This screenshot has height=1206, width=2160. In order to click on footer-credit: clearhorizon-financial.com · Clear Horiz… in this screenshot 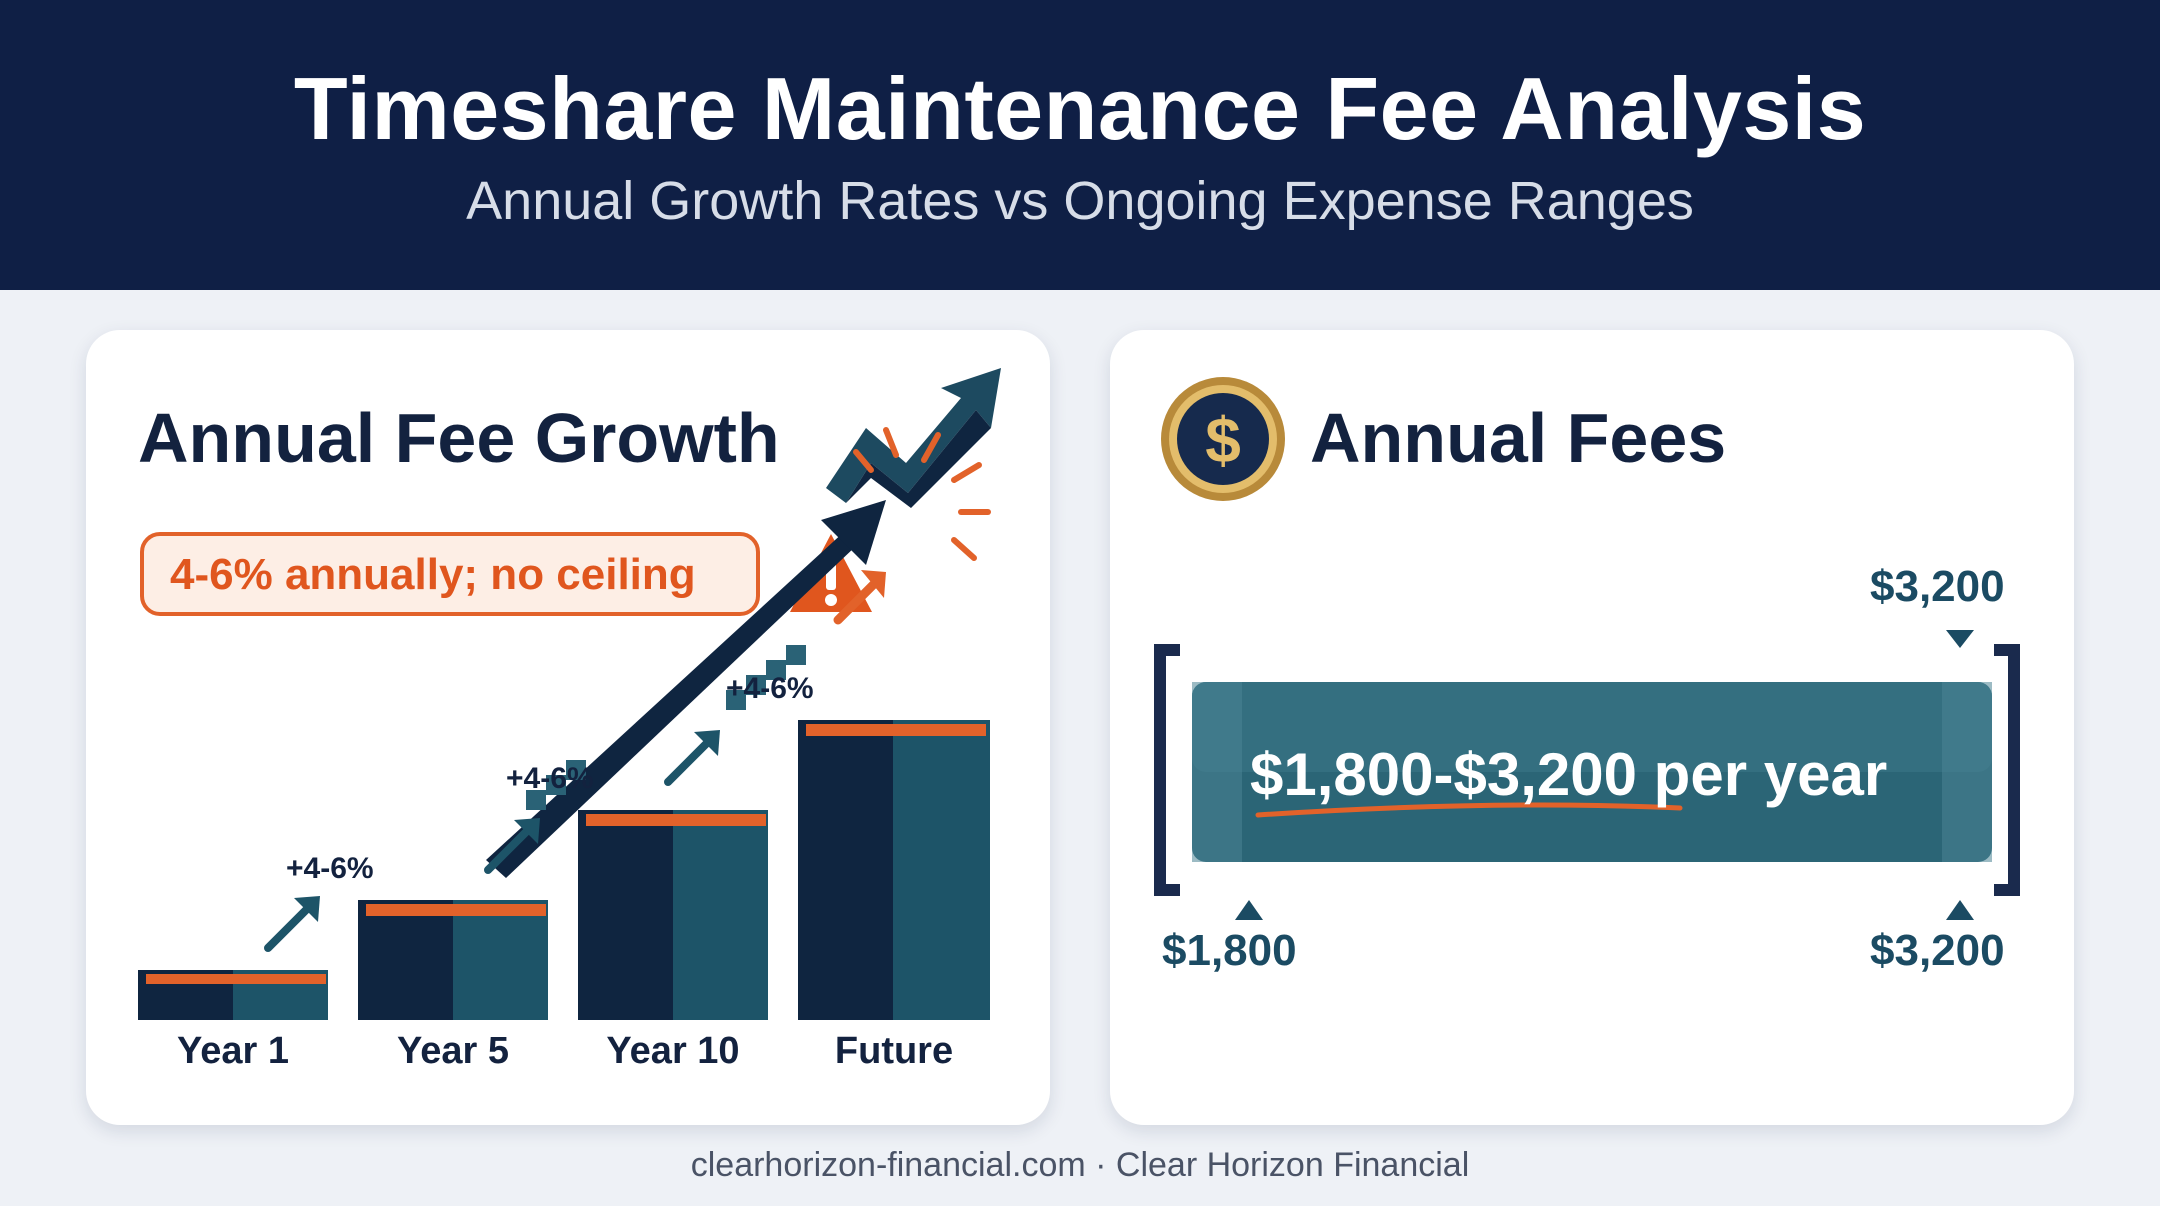, I will do `click(1080, 1165)`.